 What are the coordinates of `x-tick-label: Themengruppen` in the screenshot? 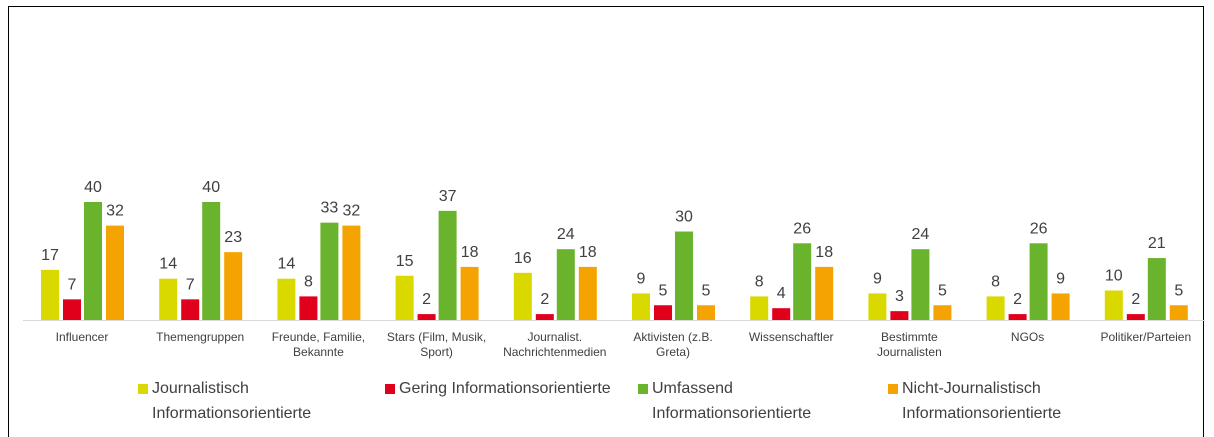 It's located at (200, 337).